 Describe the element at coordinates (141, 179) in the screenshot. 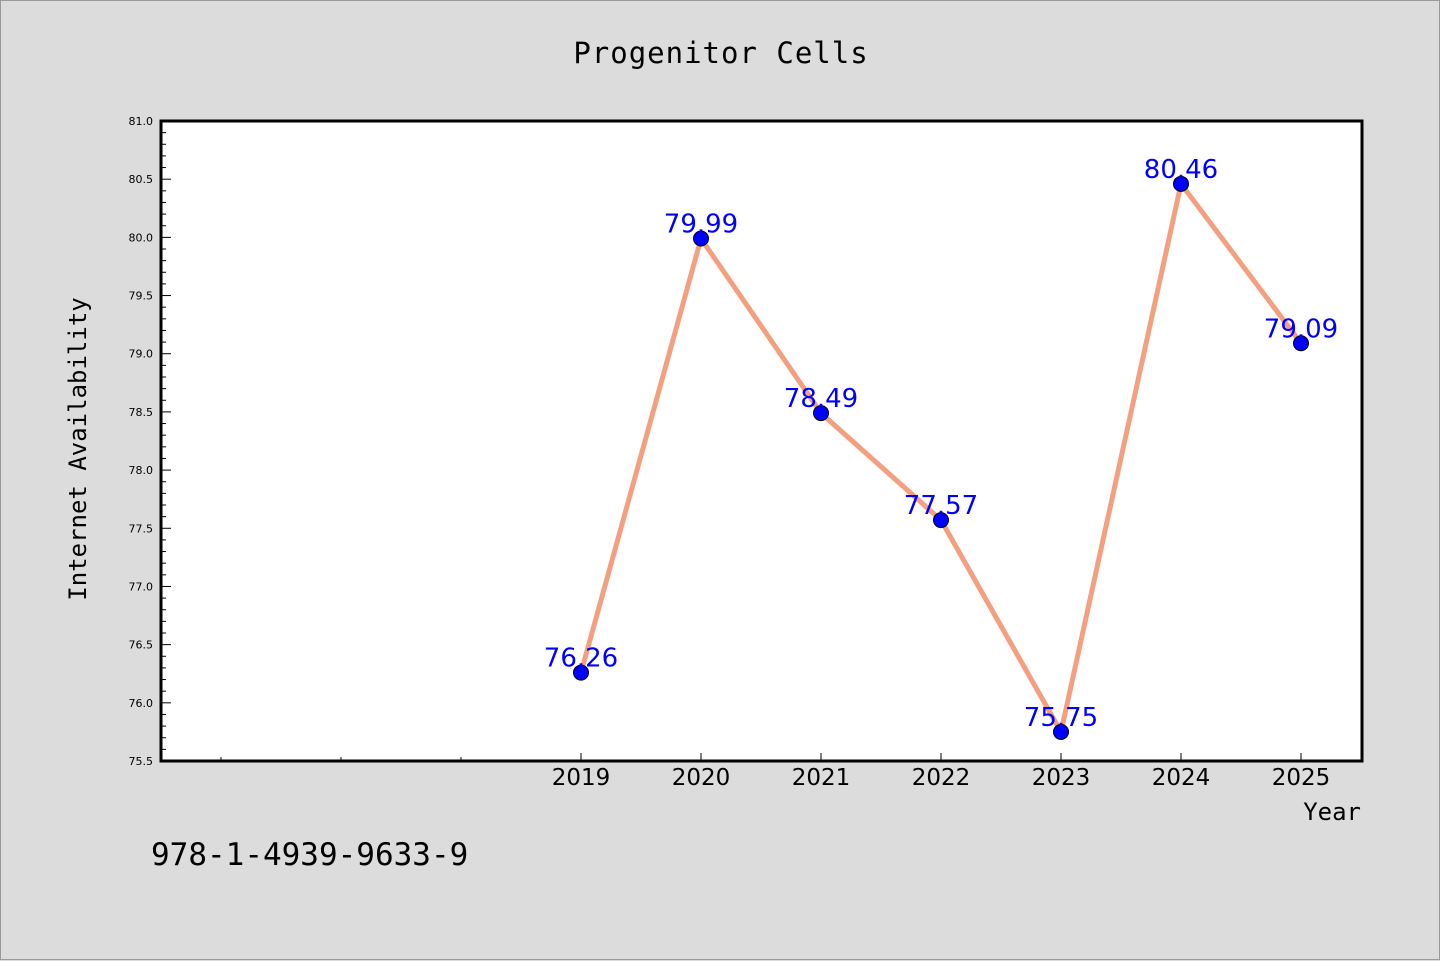

I see `y-tick-label: 80.5` at that location.